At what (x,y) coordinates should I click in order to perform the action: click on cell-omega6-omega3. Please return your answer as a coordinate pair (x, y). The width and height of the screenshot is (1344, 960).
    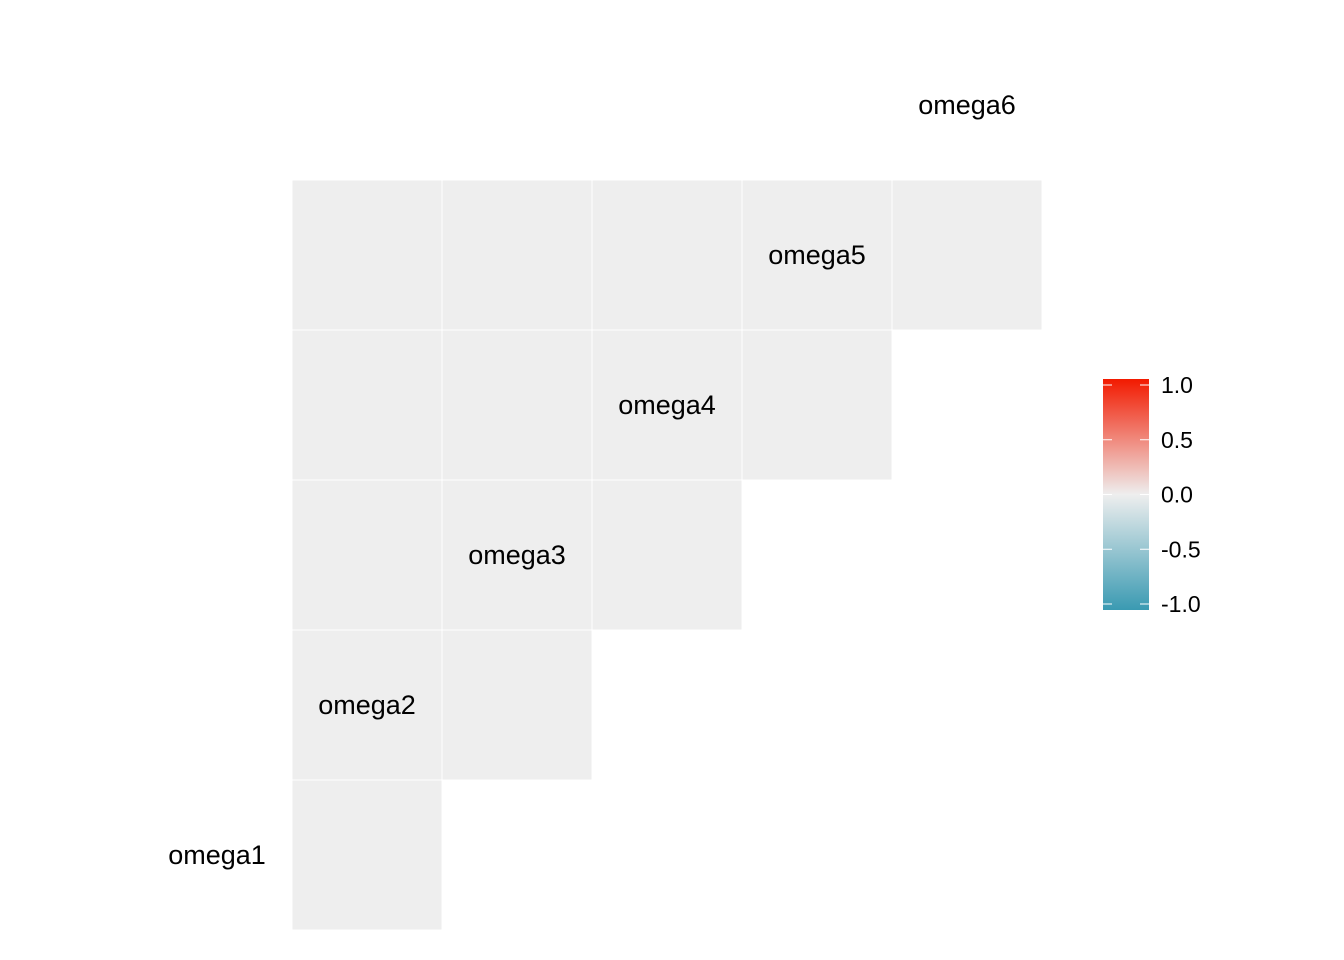
    Looking at the image, I should click on (667, 255).